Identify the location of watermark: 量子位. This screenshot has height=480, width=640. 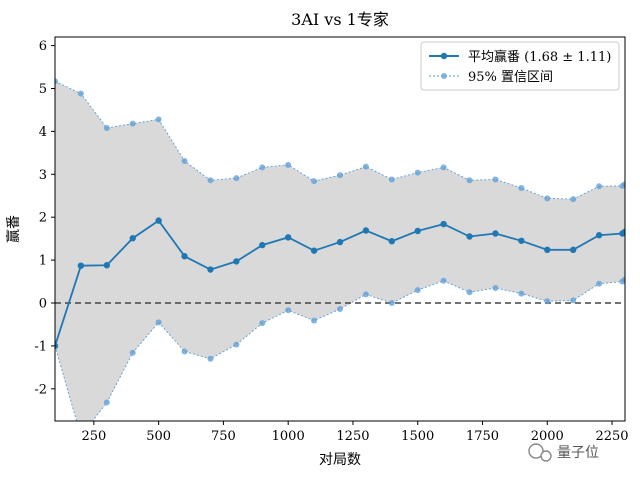
(563, 452).